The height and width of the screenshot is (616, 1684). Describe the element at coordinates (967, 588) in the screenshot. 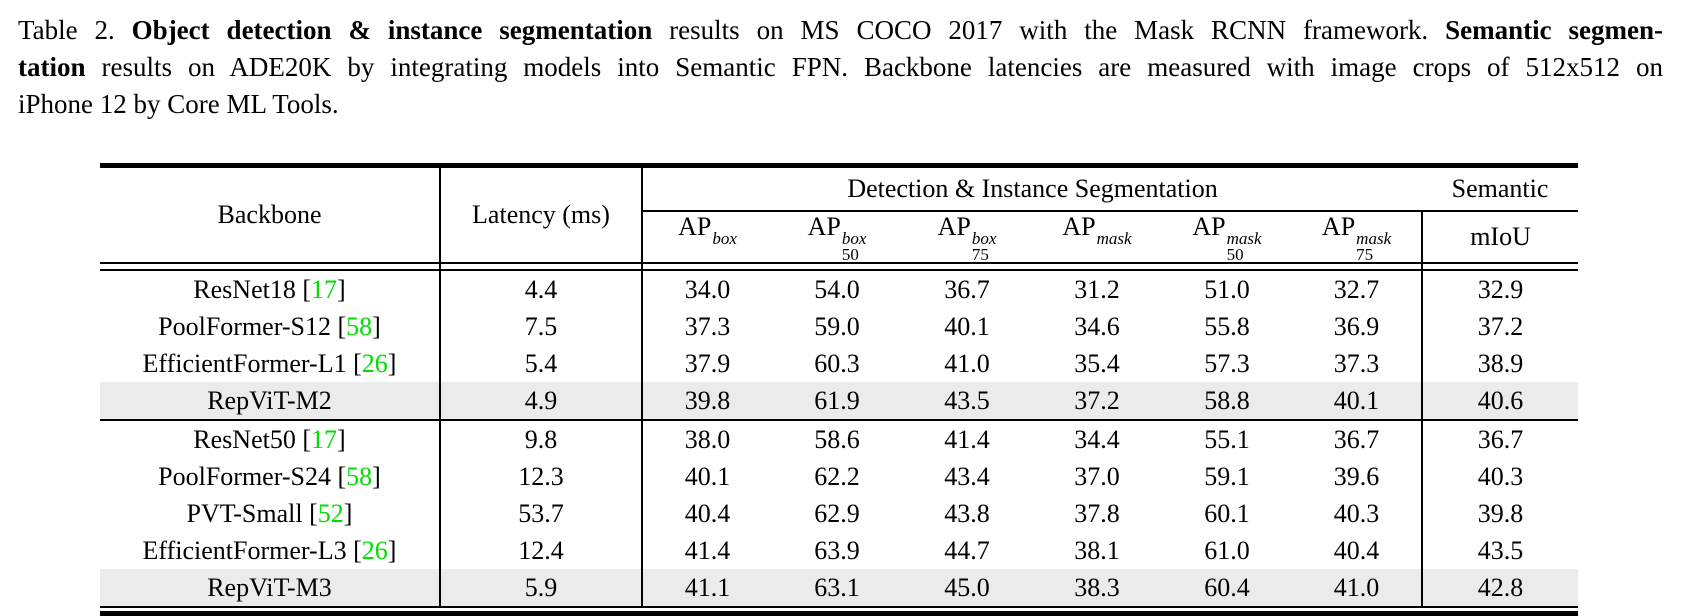

I see `metric-value-cell: 45.0` at that location.